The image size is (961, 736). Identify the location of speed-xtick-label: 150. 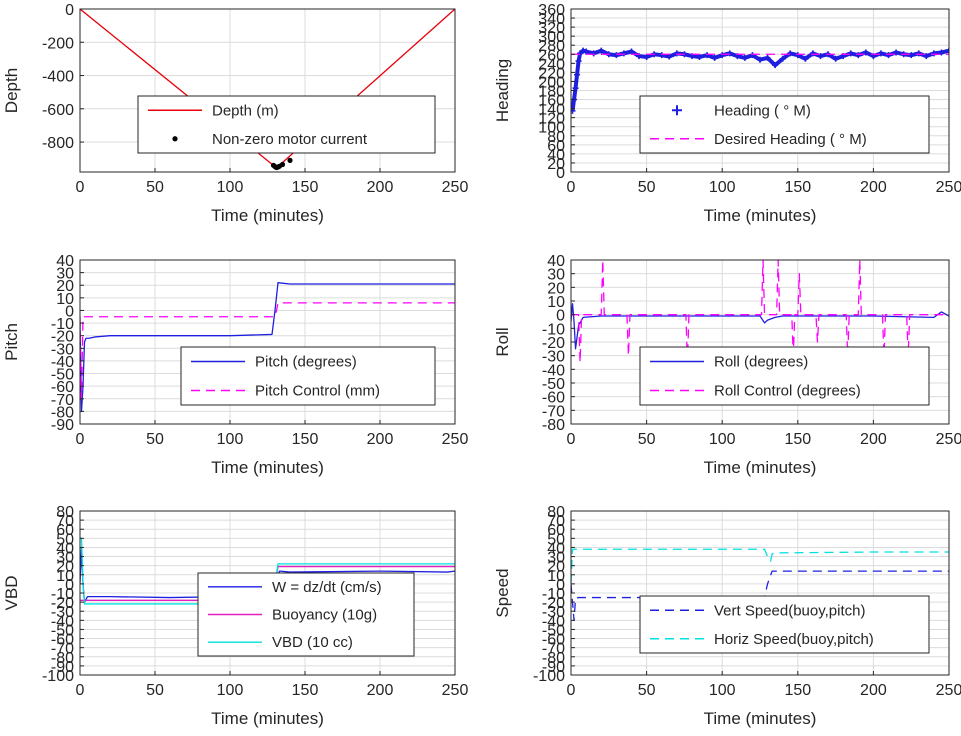
(797, 690).